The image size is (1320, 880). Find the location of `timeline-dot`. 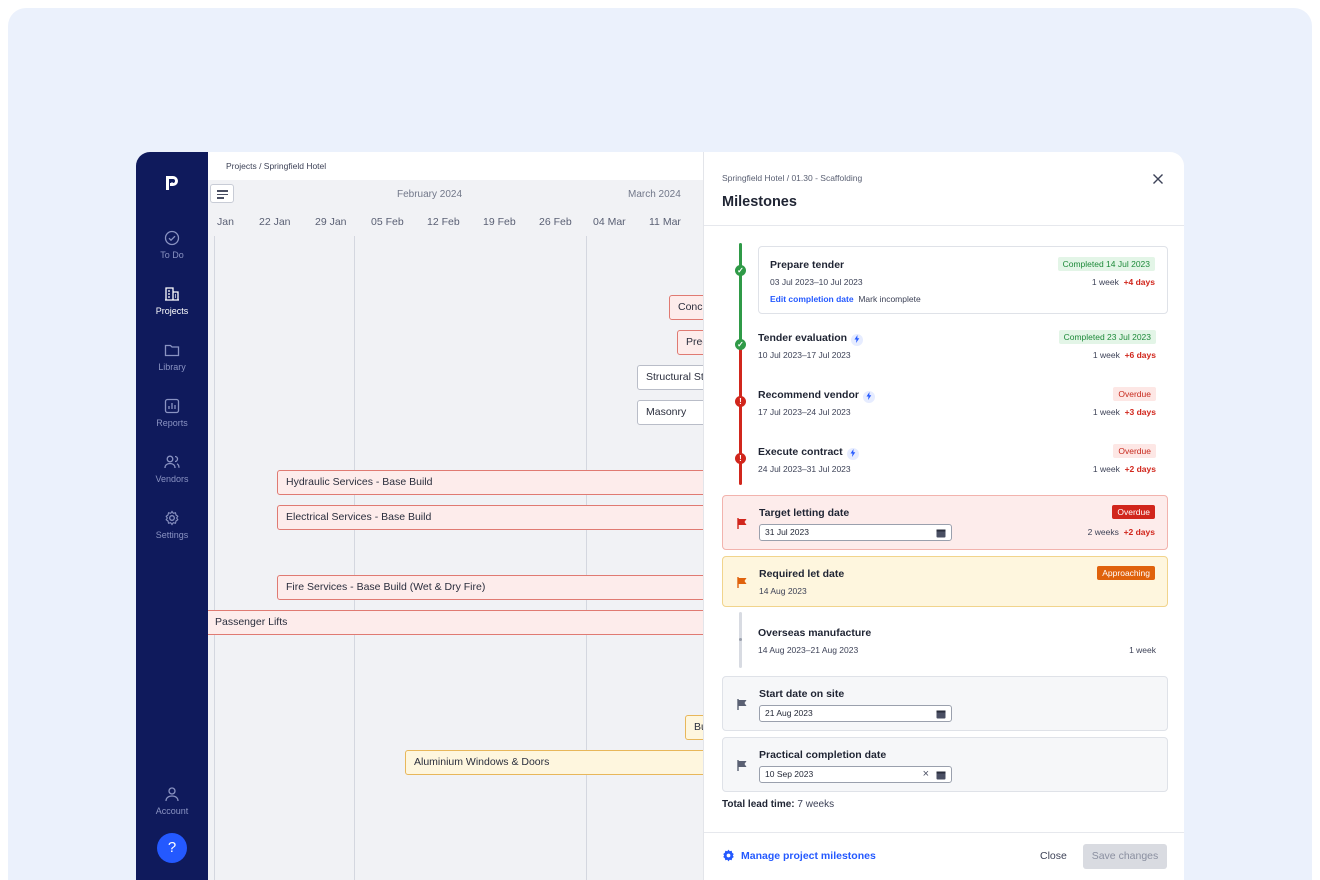

timeline-dot is located at coordinates (740, 639).